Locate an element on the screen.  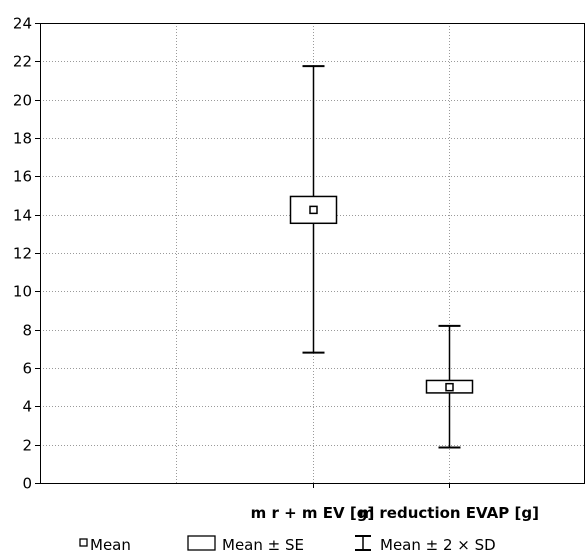
legend-item-se: Mean ± SE is located at coordinates (245, 544).